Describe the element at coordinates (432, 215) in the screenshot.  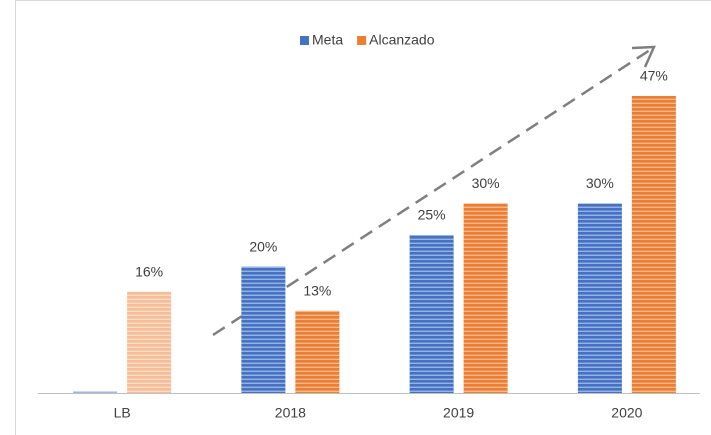
I see `data-label: 25%` at that location.